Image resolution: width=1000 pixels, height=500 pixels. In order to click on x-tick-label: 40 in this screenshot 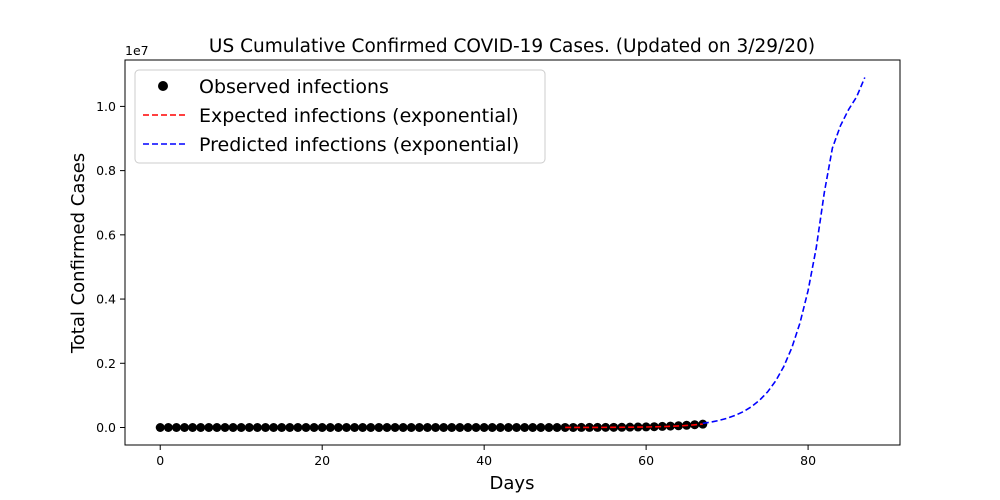, I will do `click(484, 460)`.